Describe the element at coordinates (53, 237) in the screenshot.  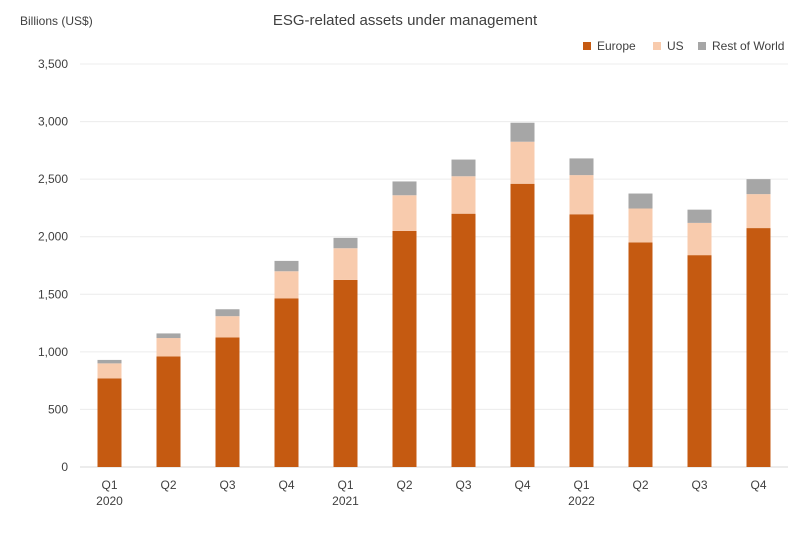
I see `y-tick-label: 2,000` at that location.